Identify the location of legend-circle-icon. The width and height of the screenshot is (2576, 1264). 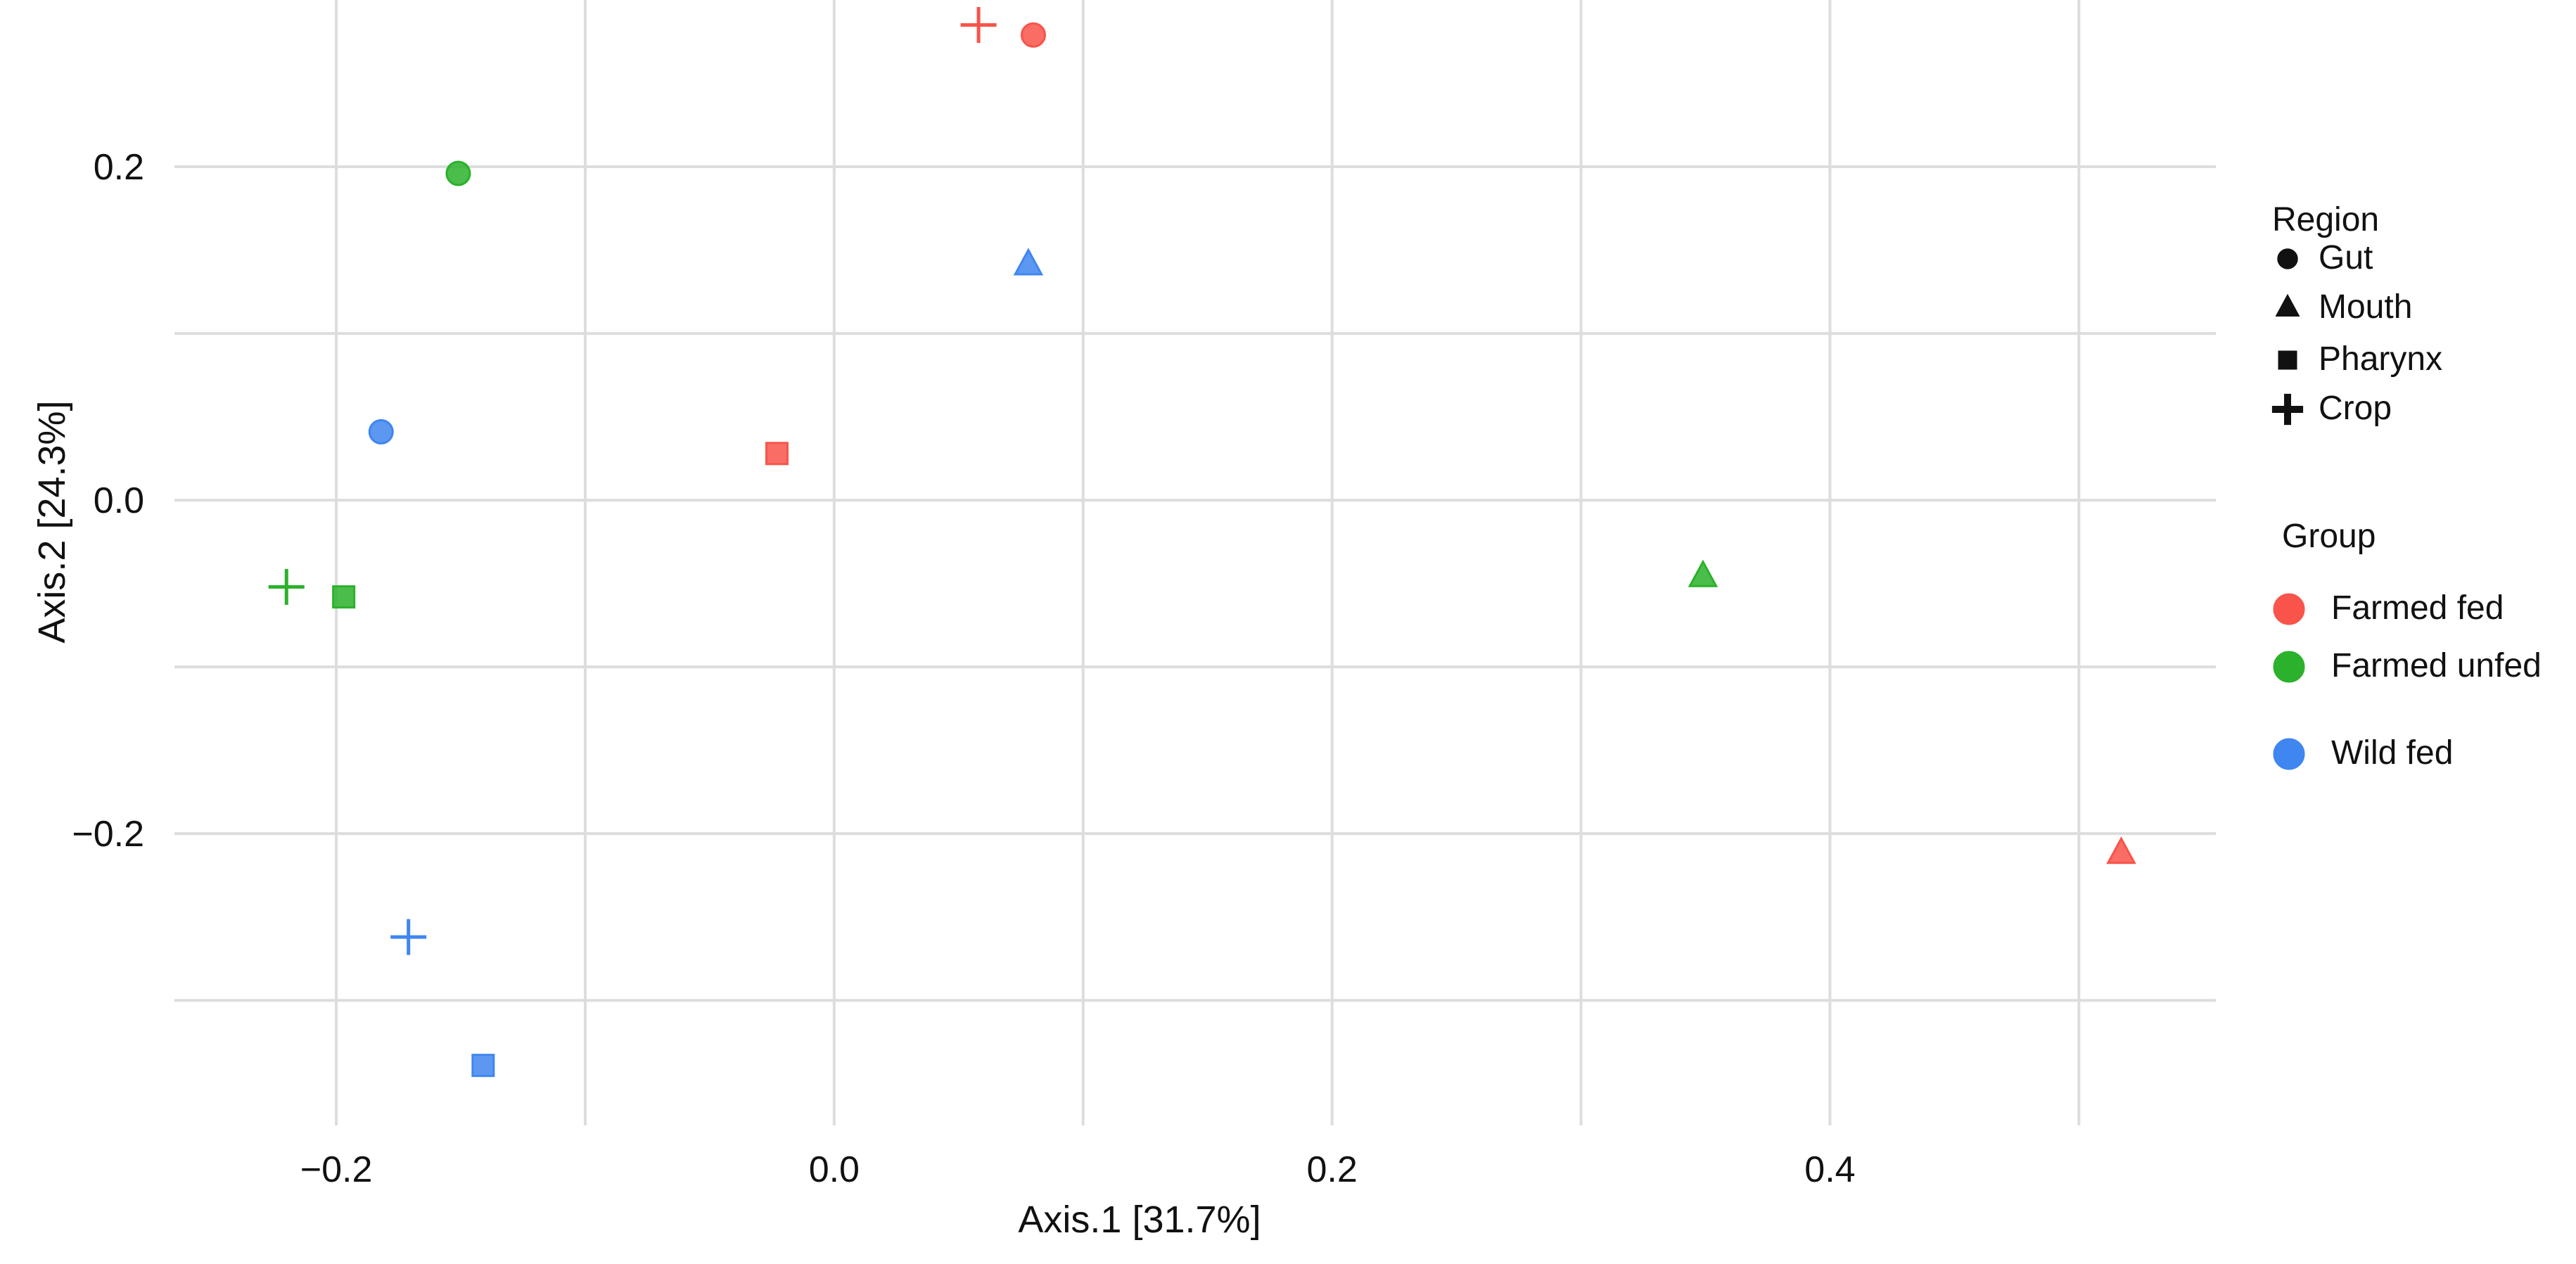
(2287, 258).